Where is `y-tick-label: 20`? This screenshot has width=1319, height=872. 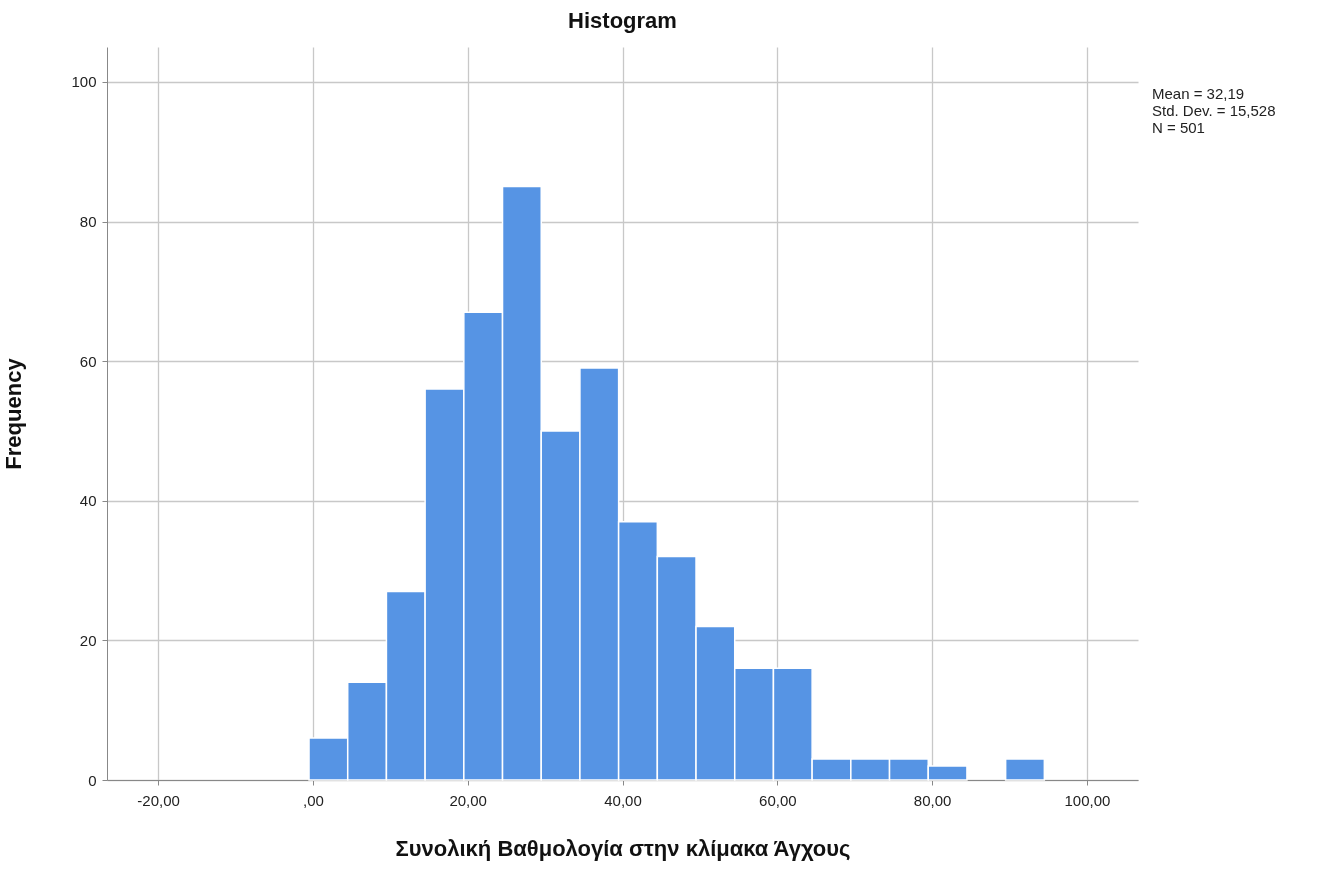
y-tick-label: 20 is located at coordinates (88, 640).